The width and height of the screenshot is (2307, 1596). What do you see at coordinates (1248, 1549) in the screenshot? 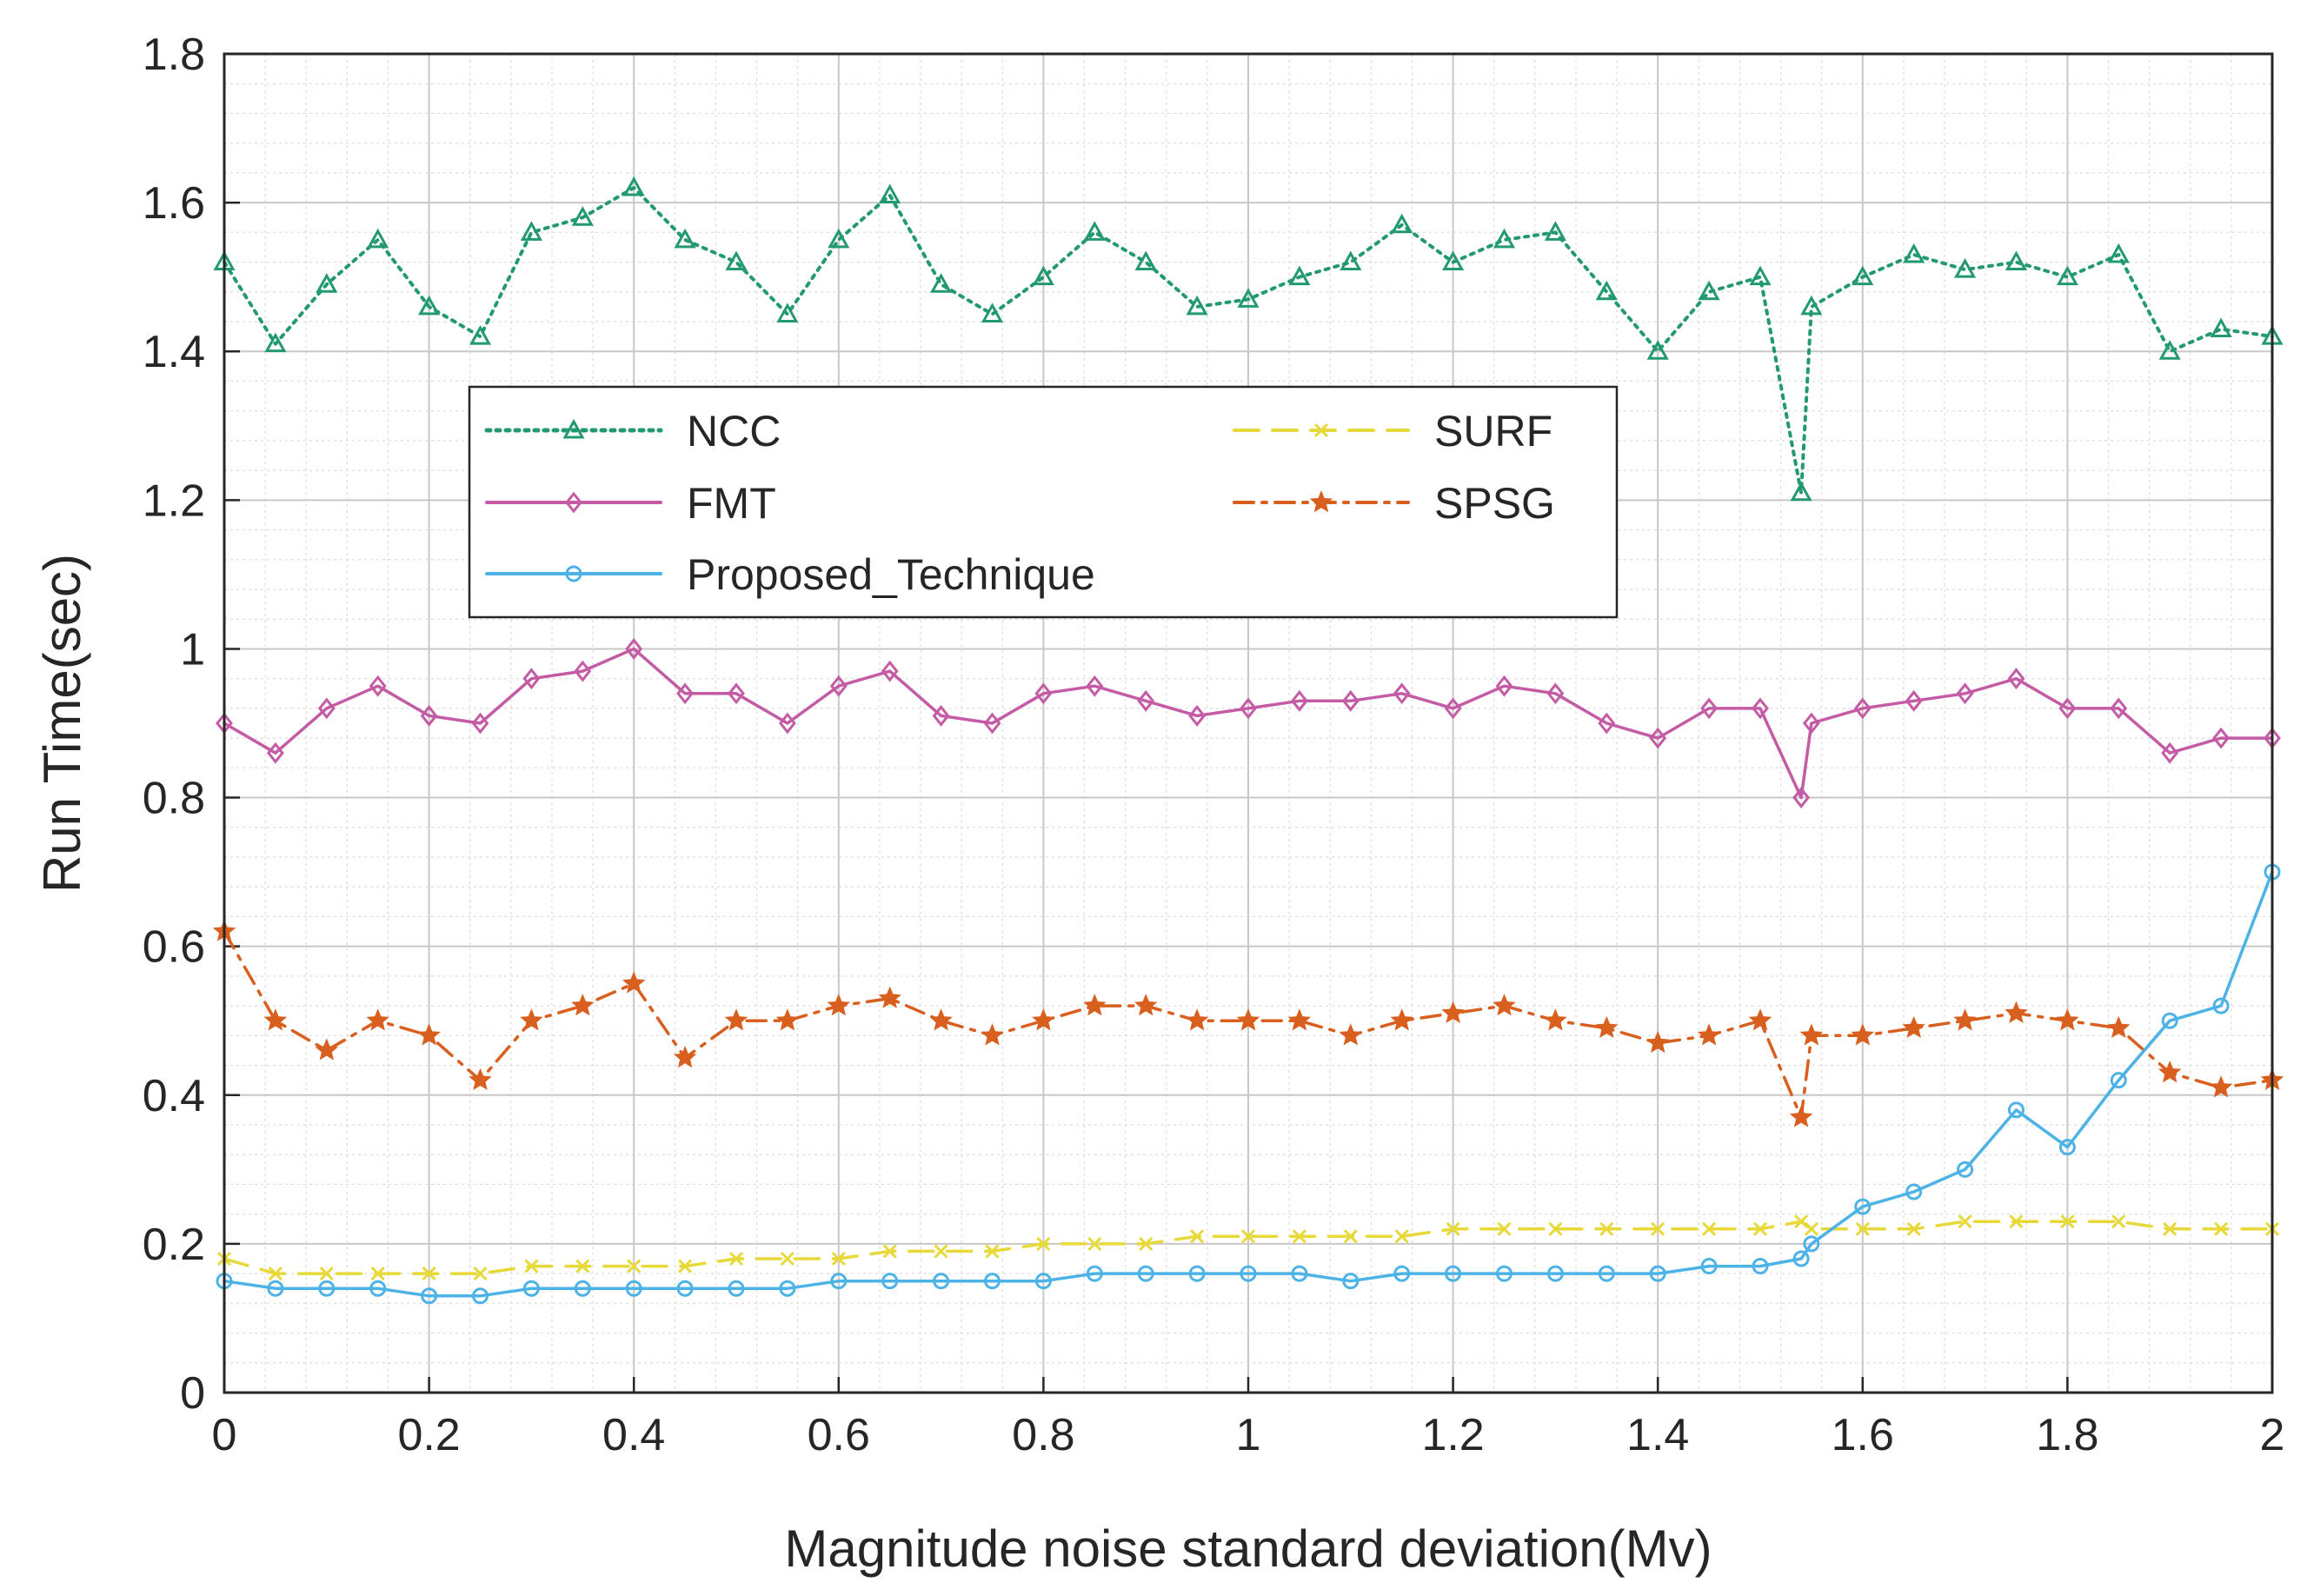
I see `x-axis-label: Magnitude noise standard deviation(Mv)` at bounding box center [1248, 1549].